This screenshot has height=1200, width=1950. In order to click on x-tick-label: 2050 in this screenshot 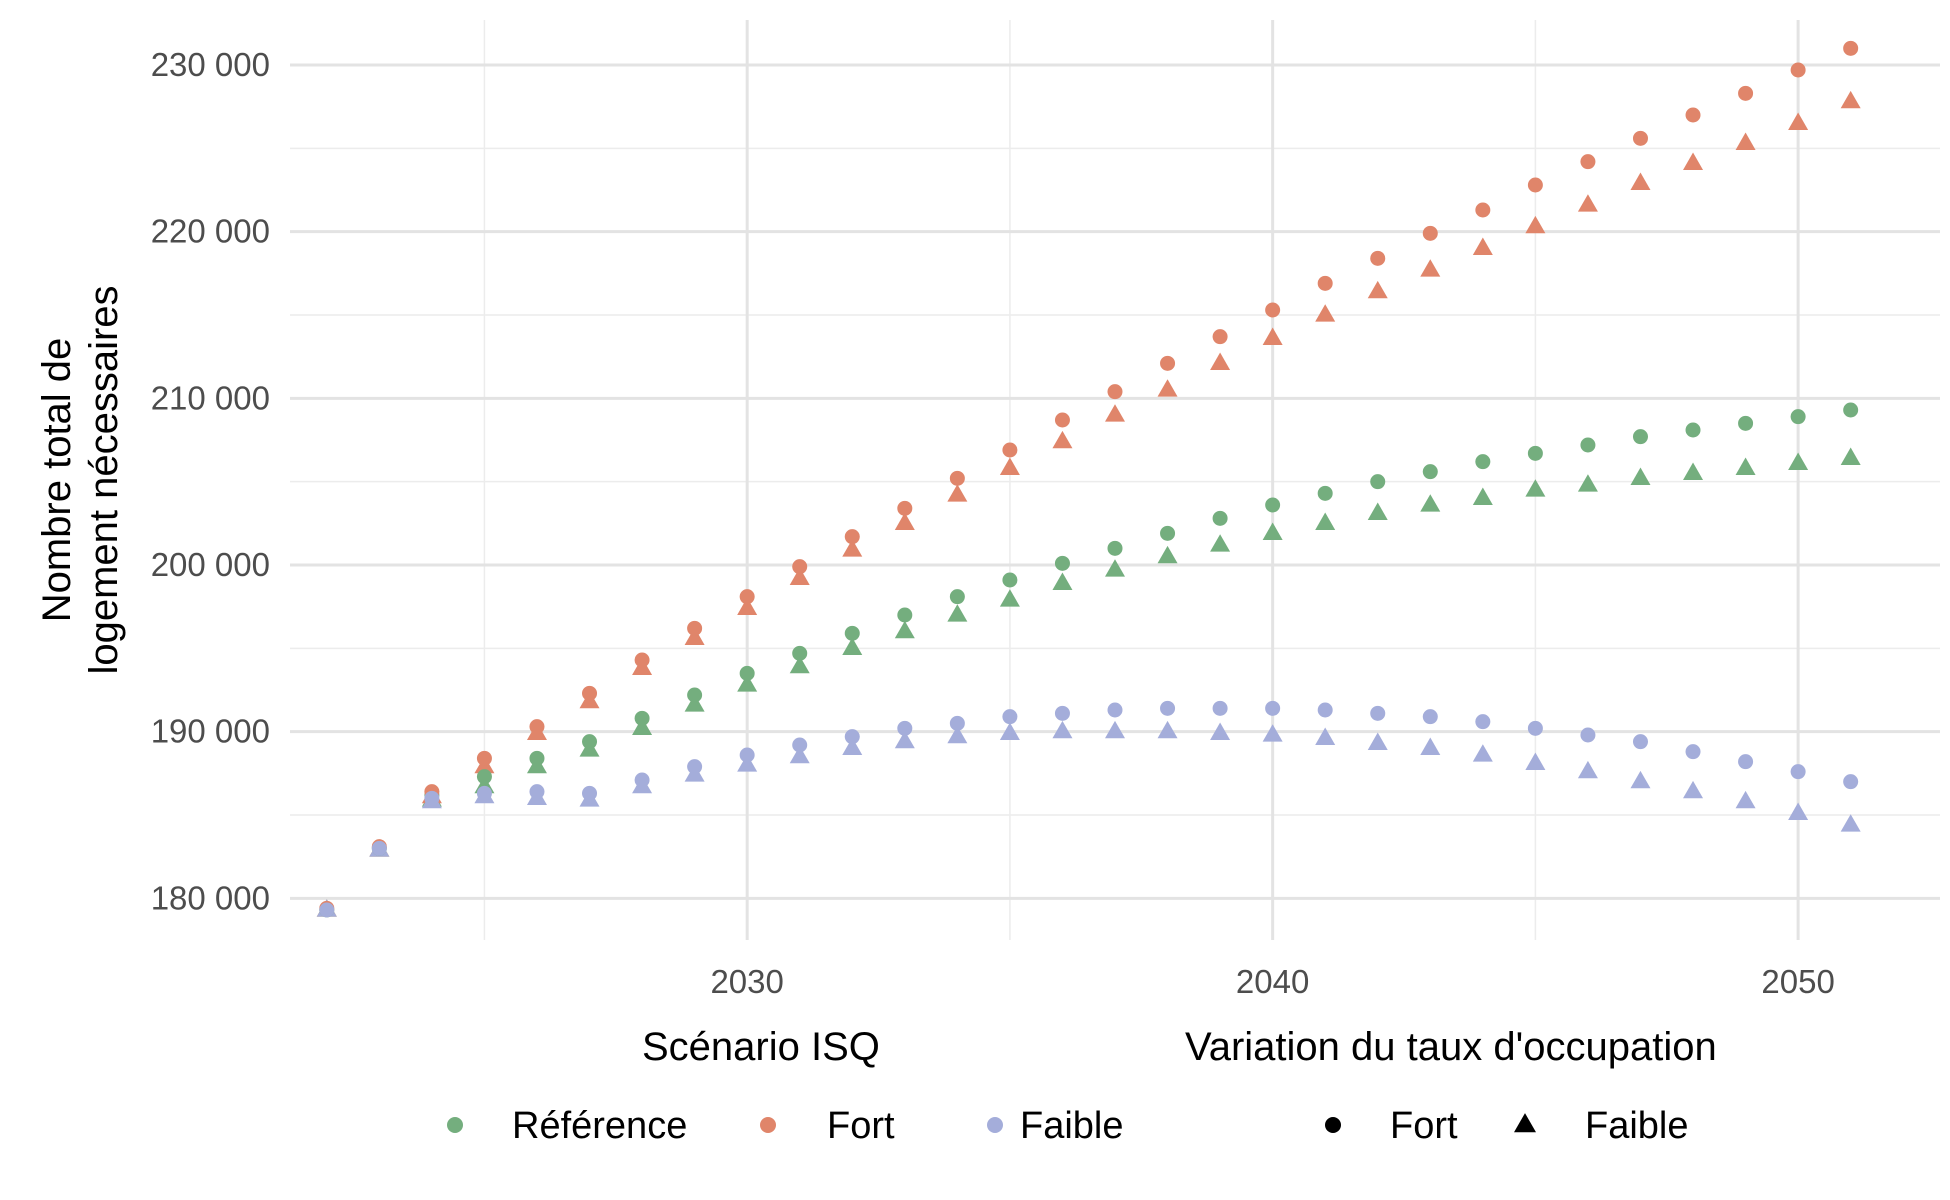, I will do `click(1797, 981)`.